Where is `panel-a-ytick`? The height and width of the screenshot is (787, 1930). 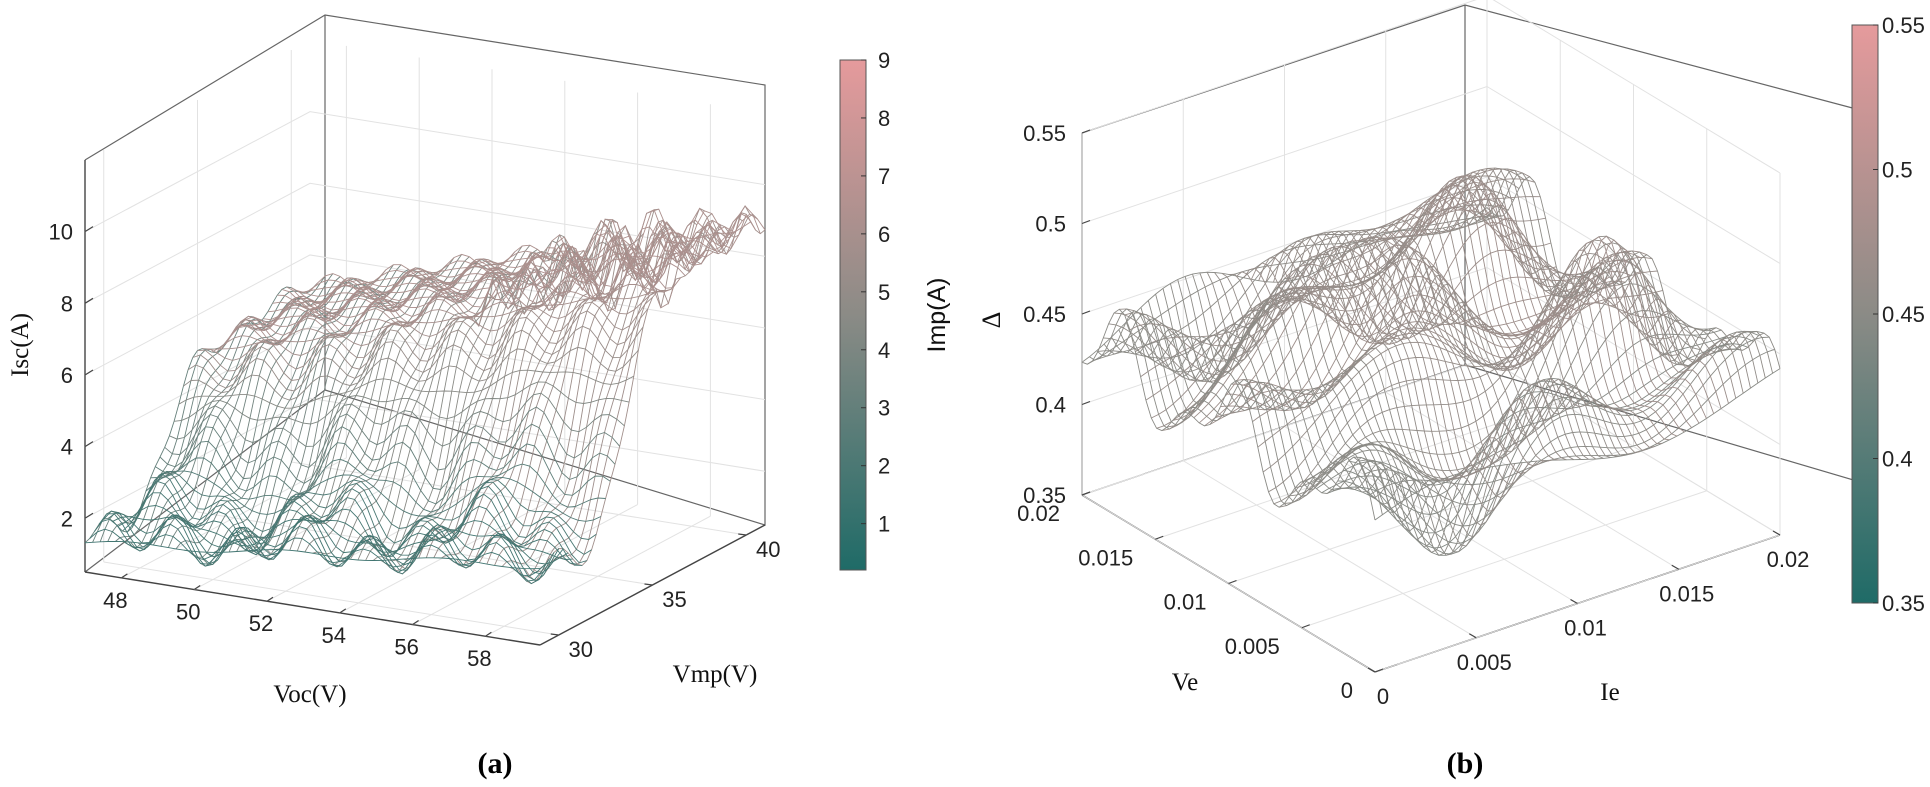
panel-a-ytick is located at coordinates (648, 584).